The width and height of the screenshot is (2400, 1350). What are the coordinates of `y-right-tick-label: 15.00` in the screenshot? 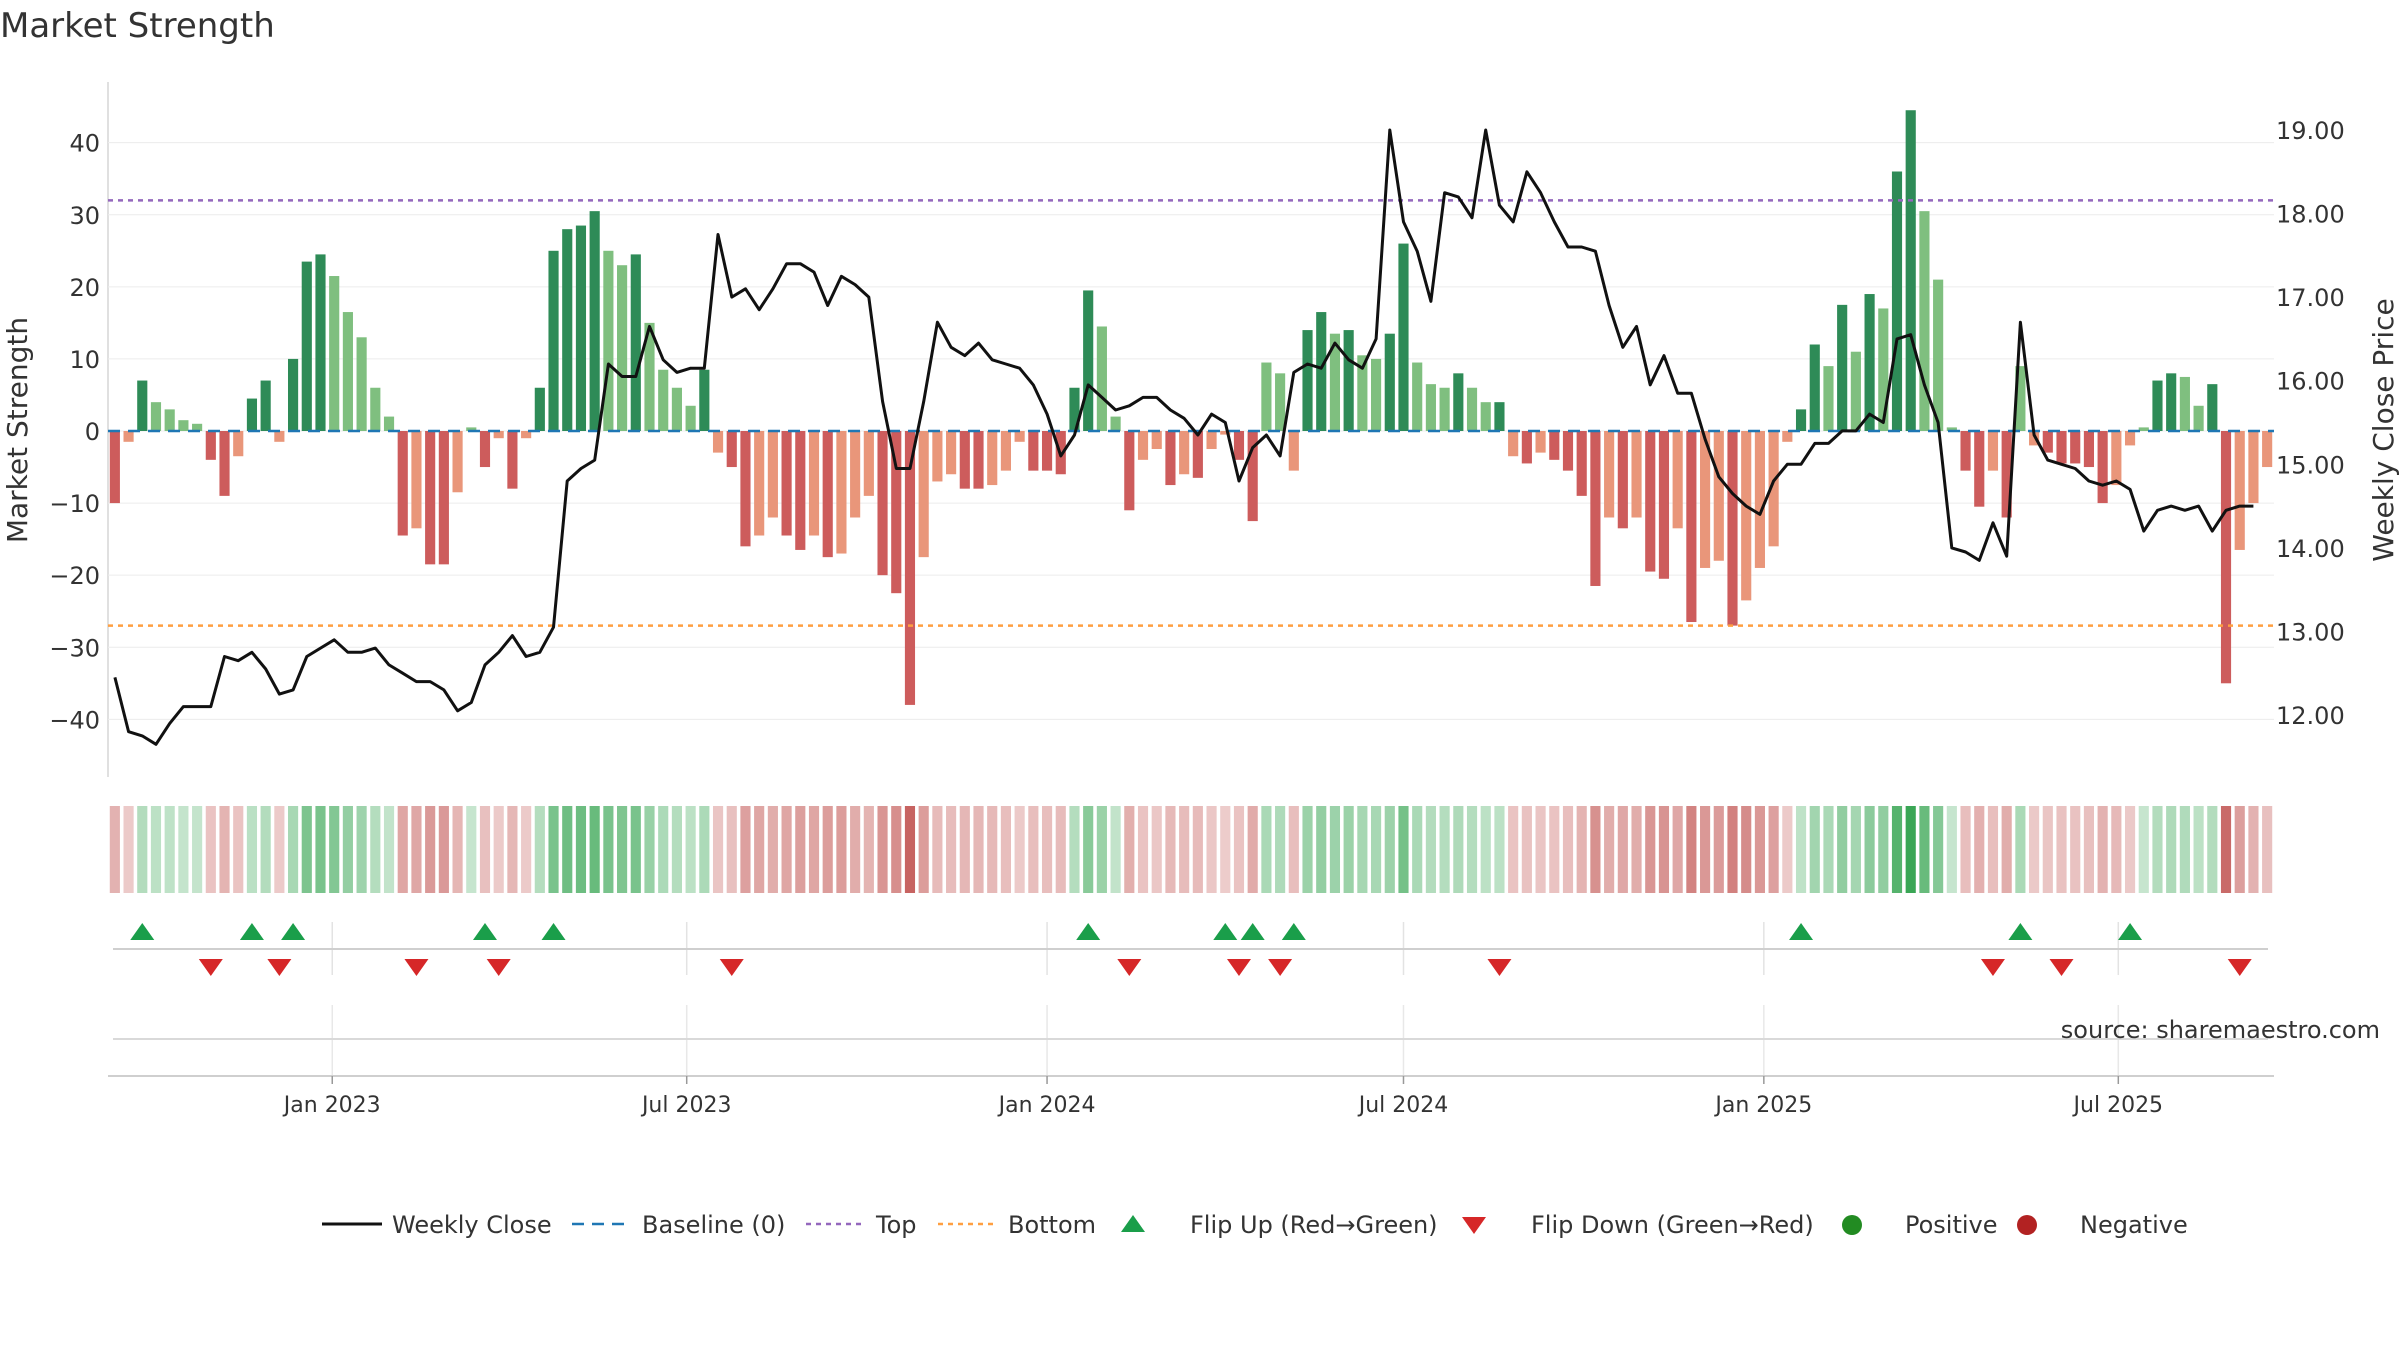 It's located at (2310, 465).